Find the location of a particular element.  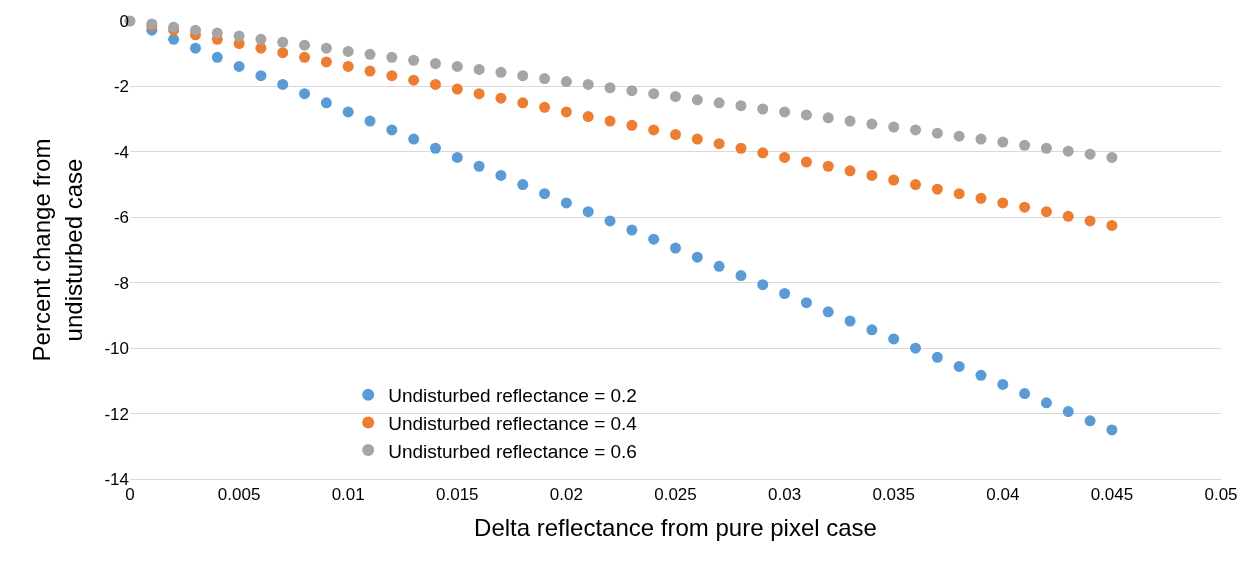

x-tick-label: 0.05 is located at coordinates (1221, 495).